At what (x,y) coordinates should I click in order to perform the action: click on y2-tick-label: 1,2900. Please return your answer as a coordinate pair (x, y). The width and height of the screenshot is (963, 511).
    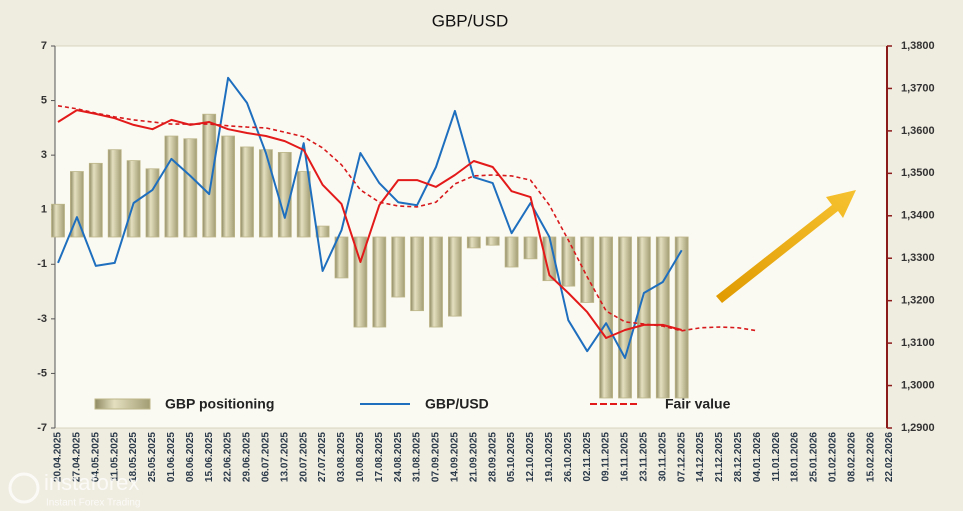
    Looking at the image, I should click on (918, 428).